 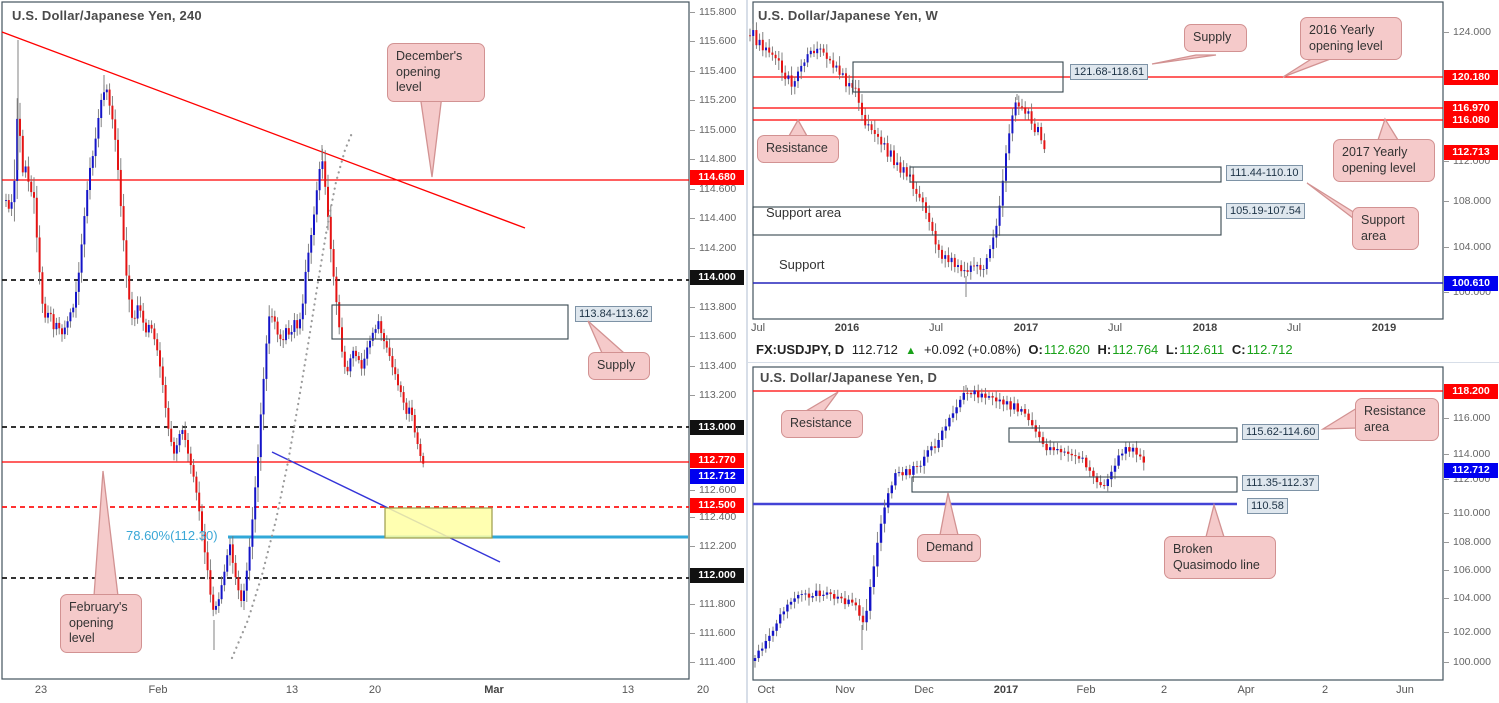 What do you see at coordinates (1467, 542) in the screenshot?
I see `daily-y-axis-label: 108.000` at bounding box center [1467, 542].